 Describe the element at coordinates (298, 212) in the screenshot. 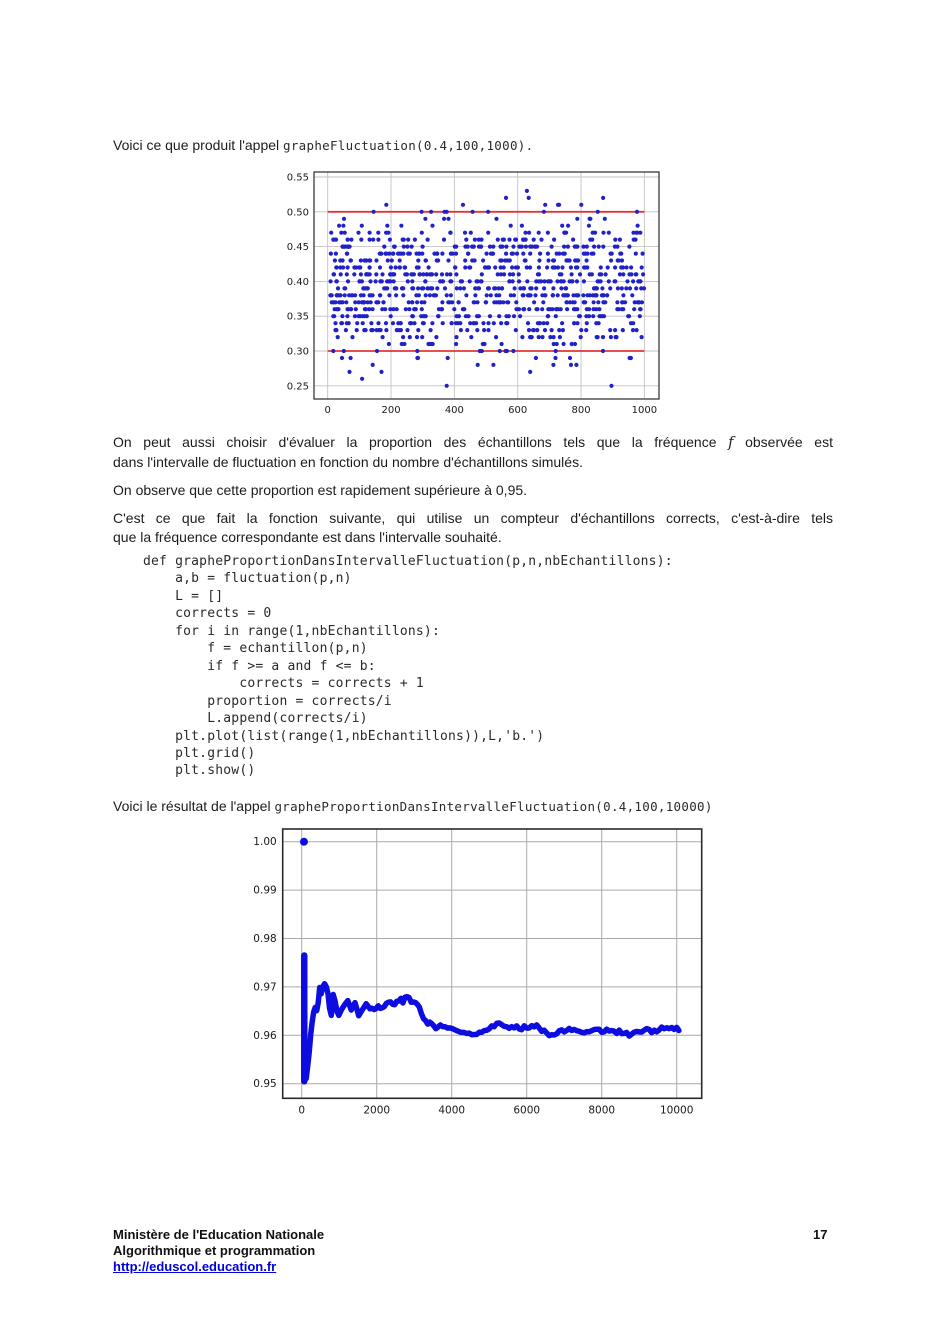

I see `svg-text: 0.50` at that location.